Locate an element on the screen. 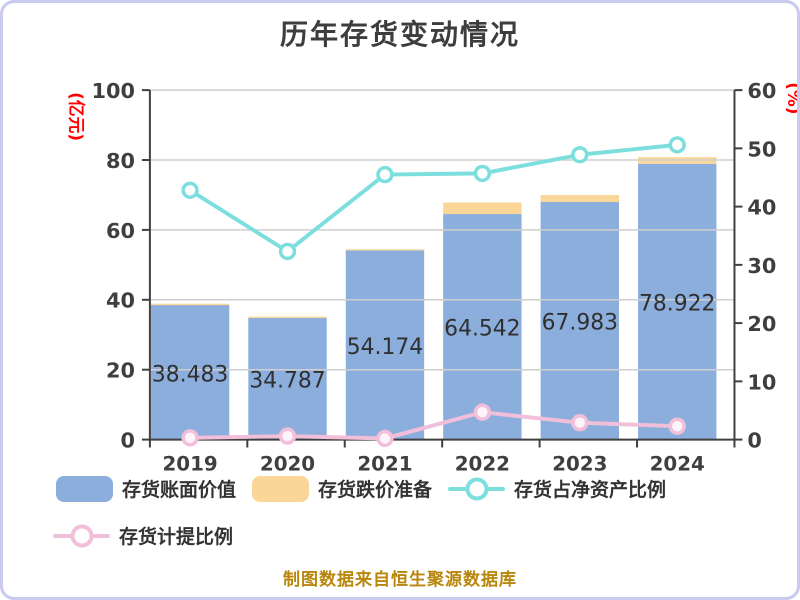 The image size is (800, 600). left-axis-unit-label: (亿元) is located at coordinates (76, 116).